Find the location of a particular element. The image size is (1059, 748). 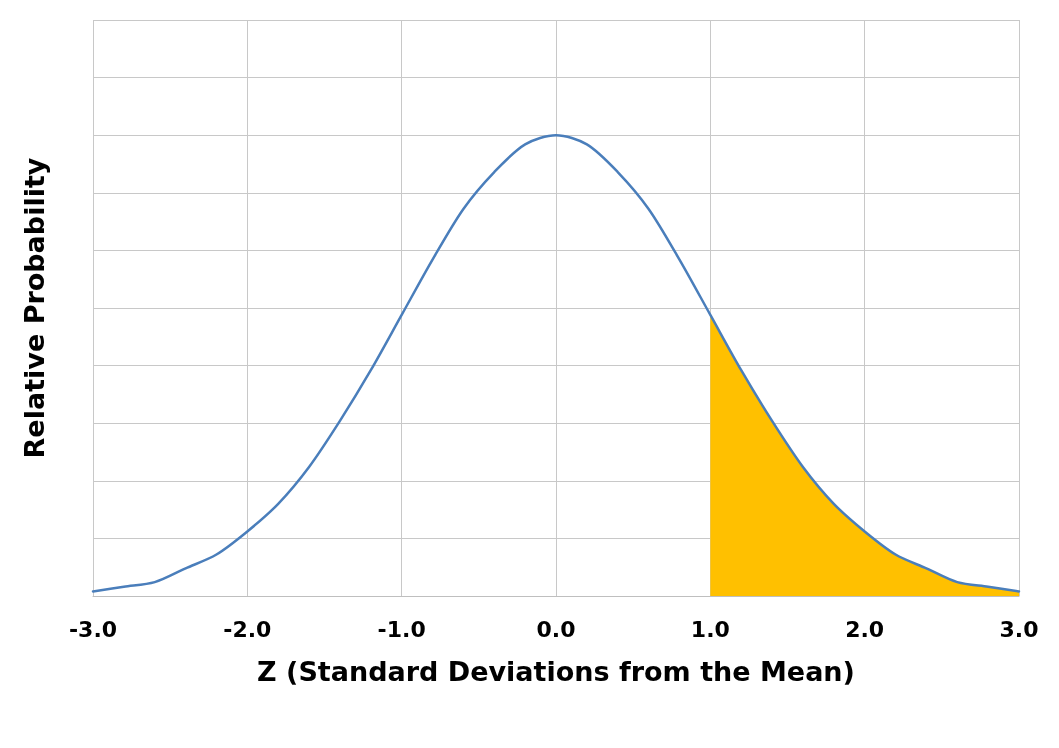

x-tick-label: 0.0 is located at coordinates (556, 629).